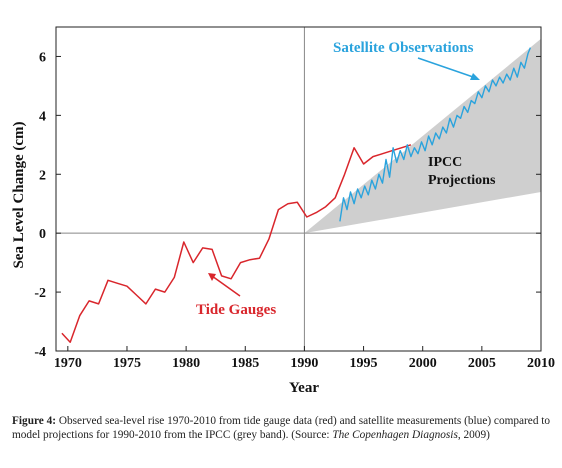 This screenshot has height=468, width=562. What do you see at coordinates (40, 293) in the screenshot?
I see `y-tick-label: -2` at bounding box center [40, 293].